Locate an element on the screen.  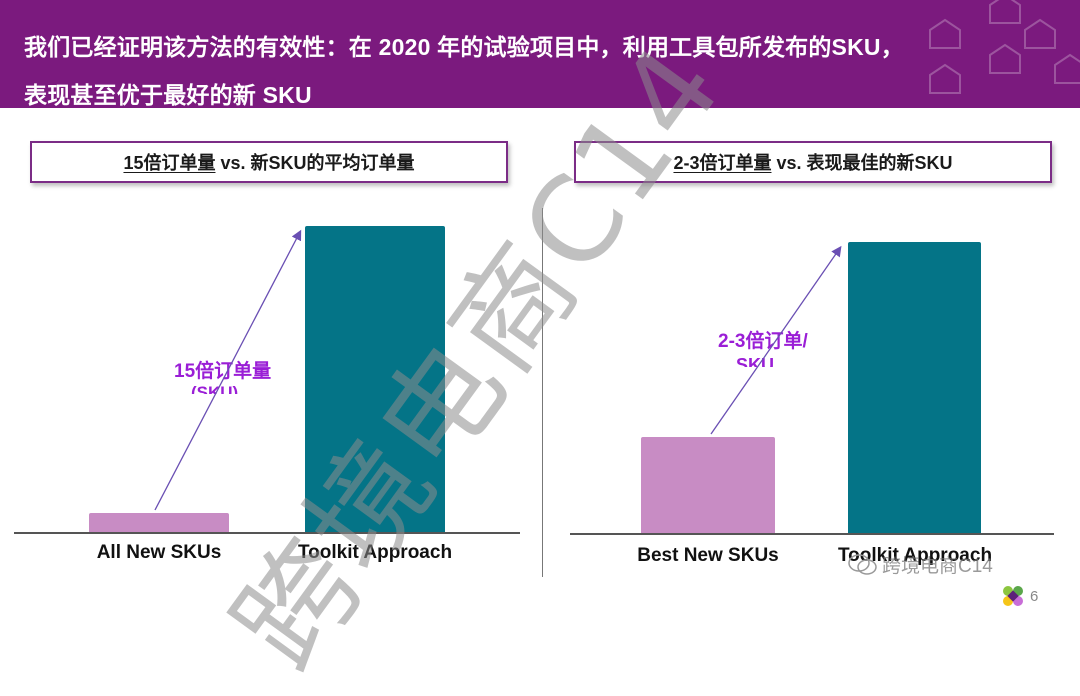
wechat-watermark: 跨境电商C14 is located at coordinates (920, 564).